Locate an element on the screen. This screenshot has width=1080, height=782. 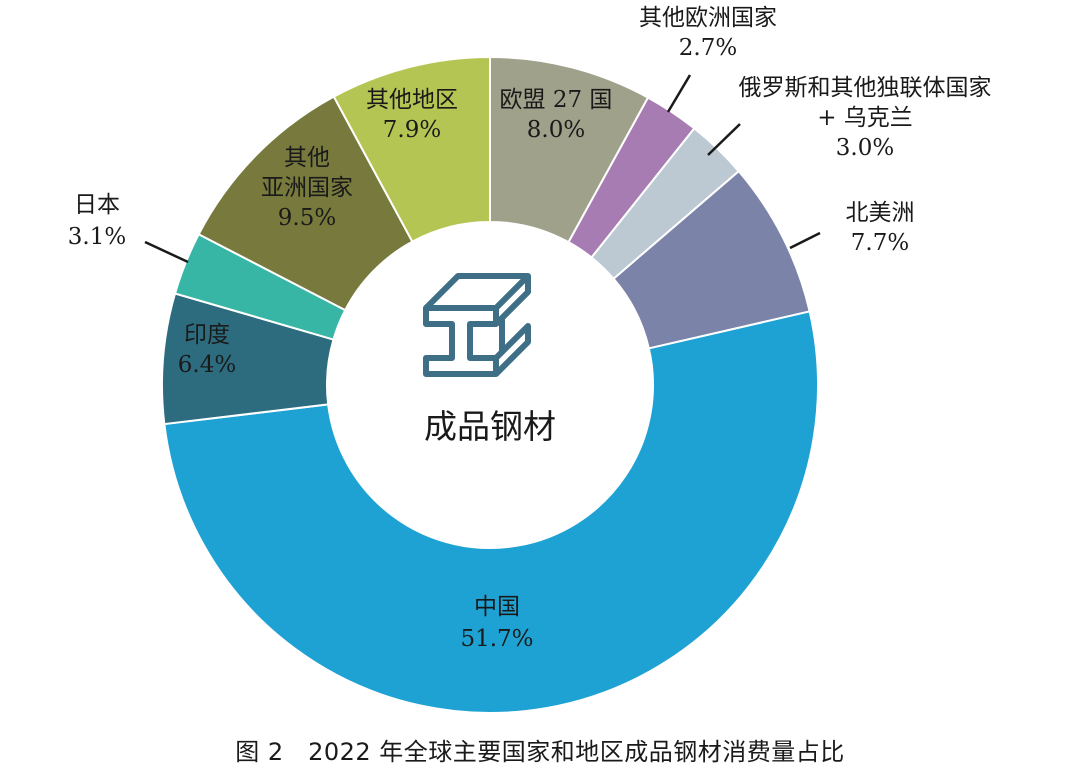
steel-beam-icon is located at coordinates (477, 325).